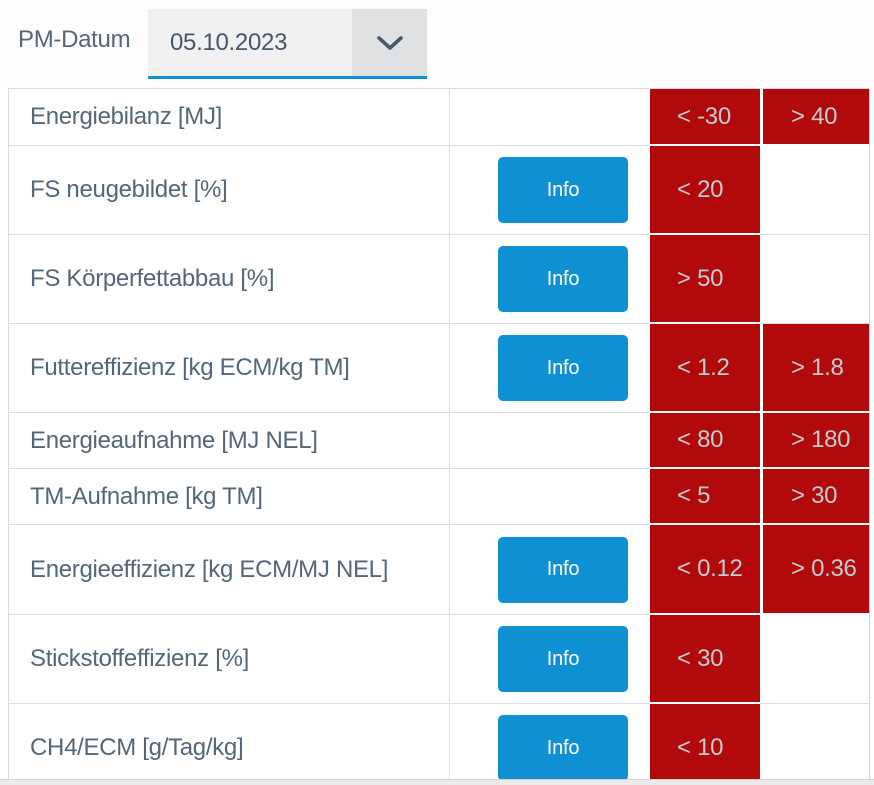 This screenshot has height=785, width=874. What do you see at coordinates (229, 570) in the screenshot?
I see `row-label: Energieeffizienz [kg ECM/MJ NEL]` at bounding box center [229, 570].